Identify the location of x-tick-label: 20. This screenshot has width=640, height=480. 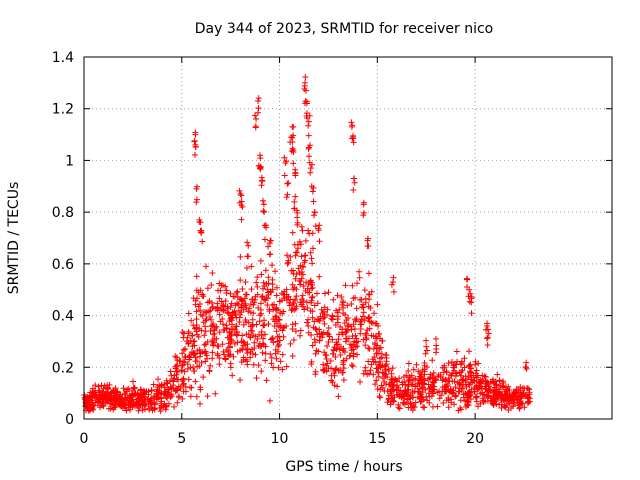
(475, 439).